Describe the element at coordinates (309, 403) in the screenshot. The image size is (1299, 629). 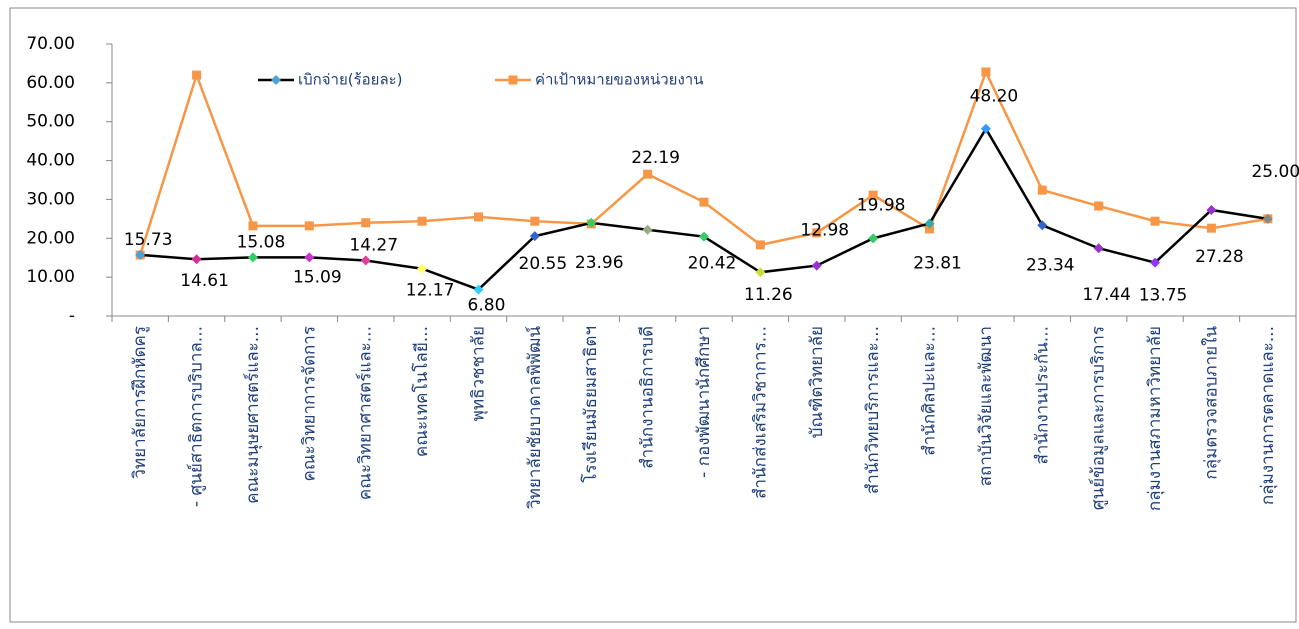
I see `x-tick-label: คณะวิทยาการจัดการ` at that location.